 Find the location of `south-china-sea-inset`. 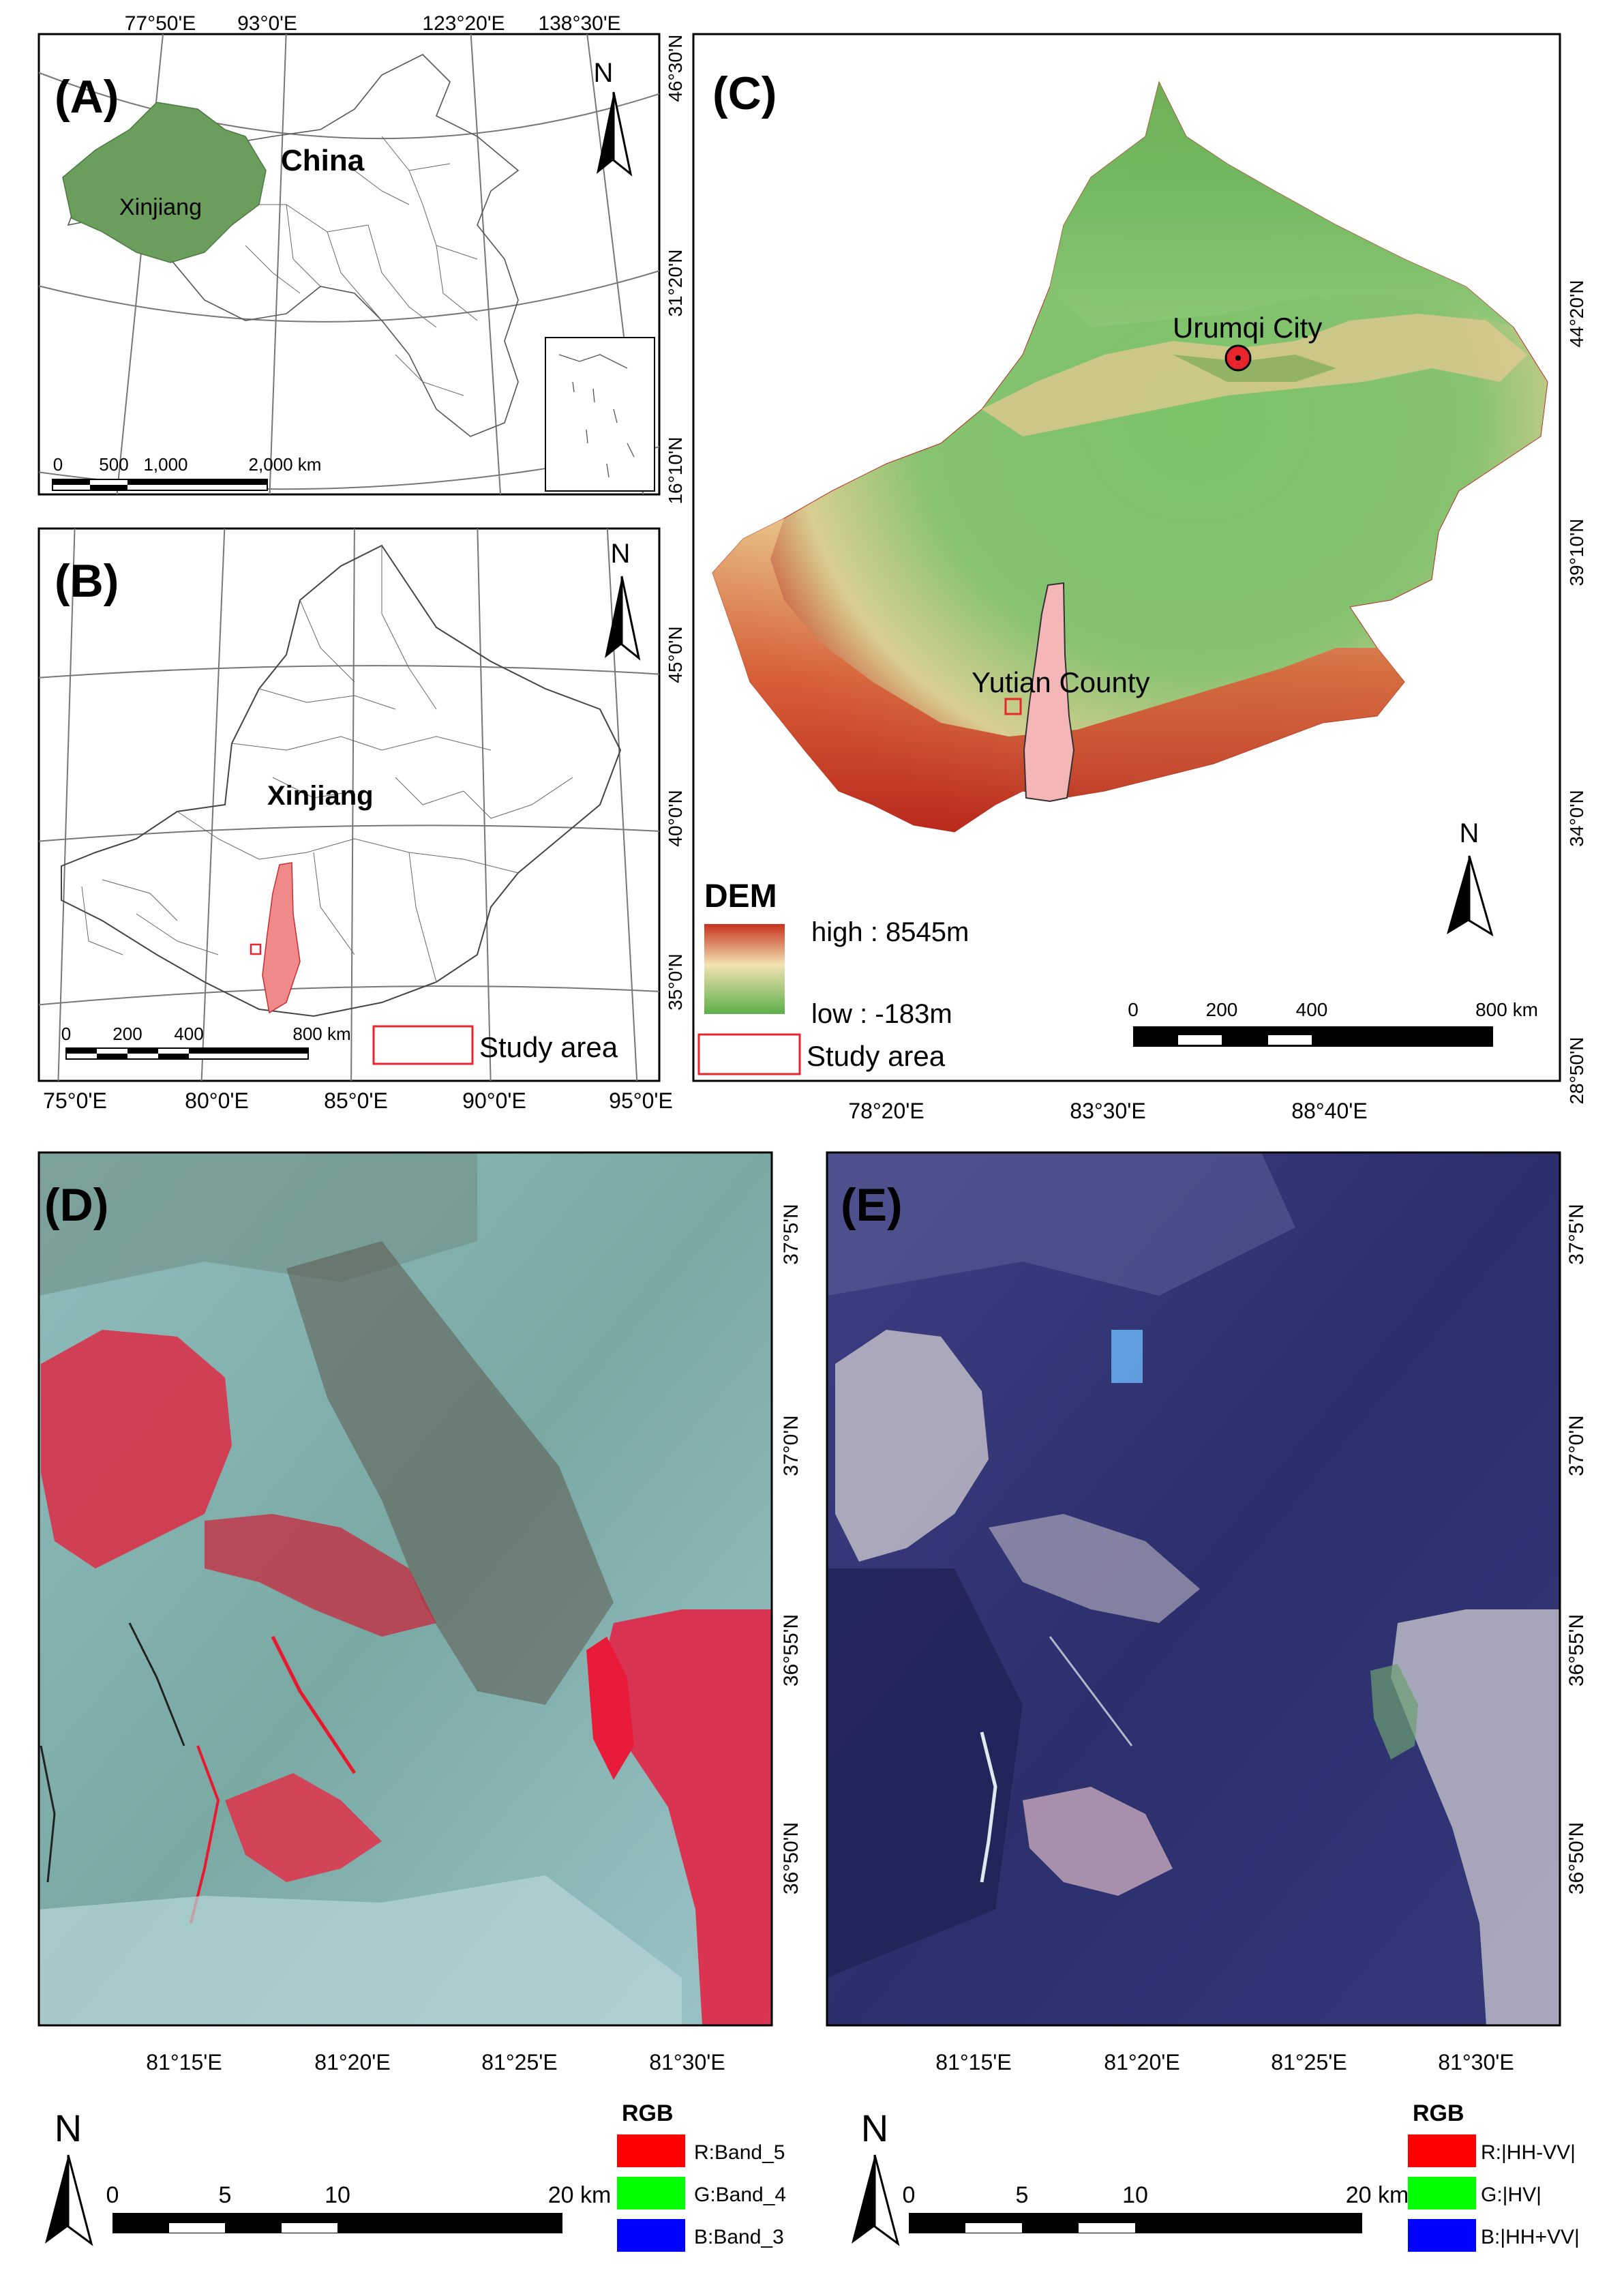

south-china-sea-inset is located at coordinates (600, 414).